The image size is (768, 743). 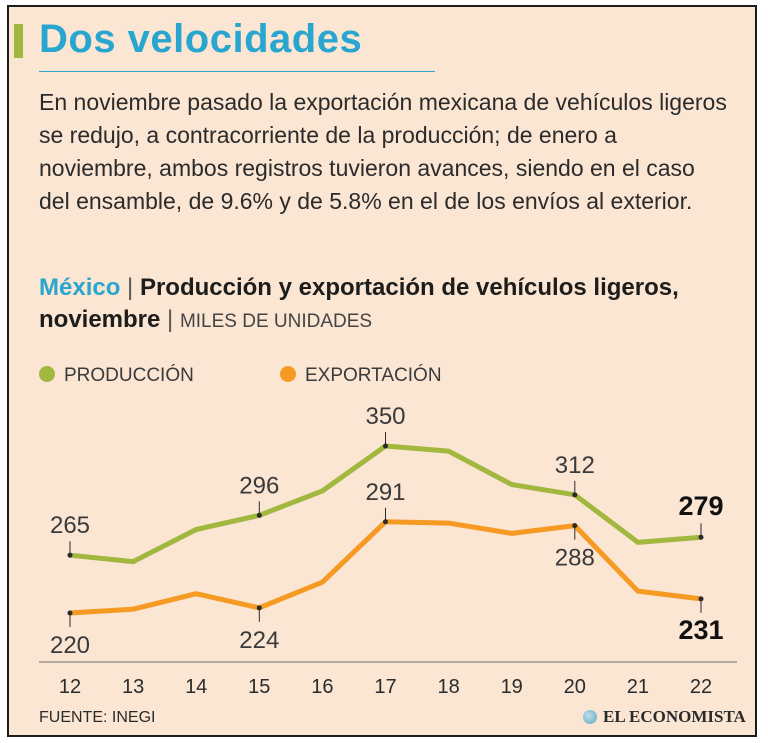 I want to click on publisher-logo: EL ECONOMISTA, so click(x=664, y=717).